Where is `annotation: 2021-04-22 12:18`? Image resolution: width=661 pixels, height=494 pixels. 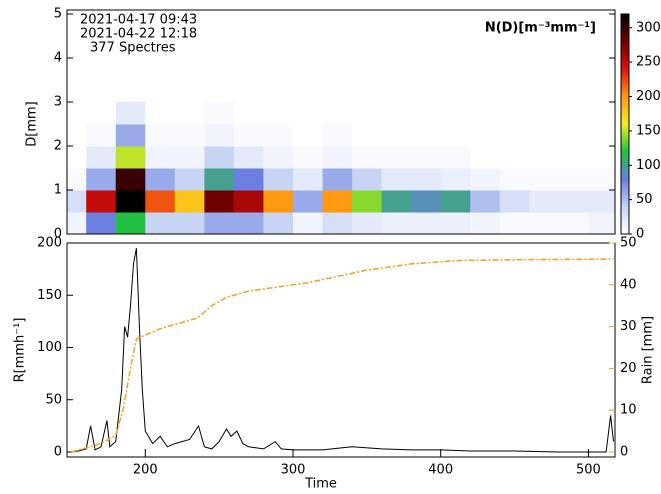 annotation: 2021-04-22 12:18 is located at coordinates (138, 34).